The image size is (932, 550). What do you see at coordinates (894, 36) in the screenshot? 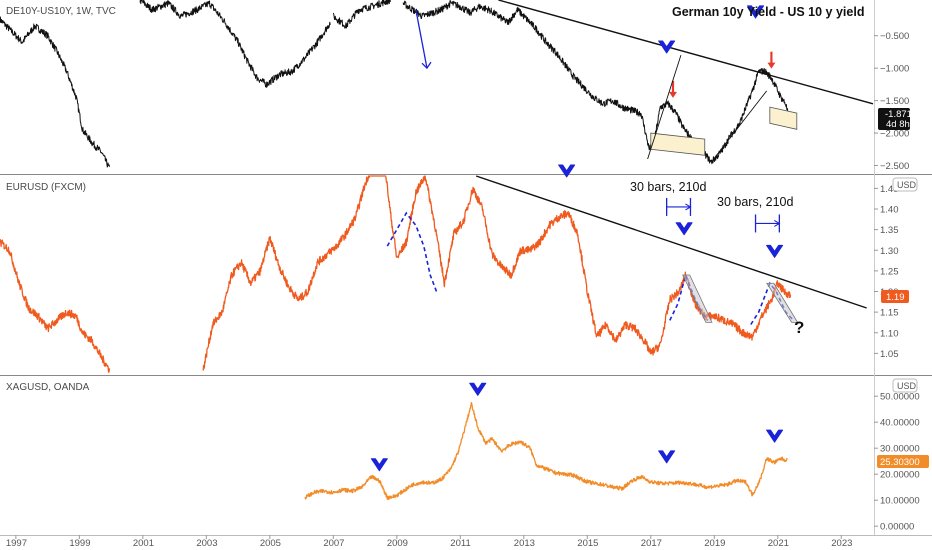
I see `y-tick-label-p1-0: −0.500` at bounding box center [894, 36].